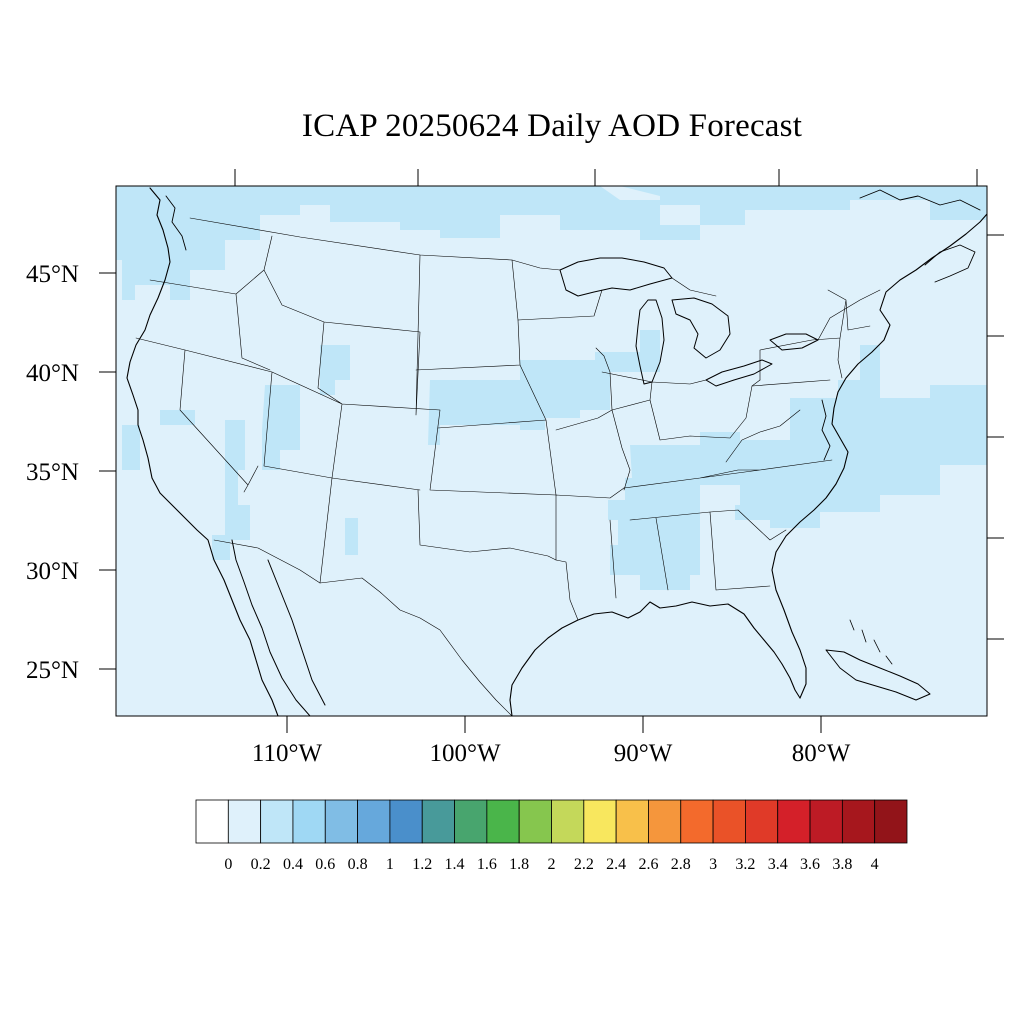 The image size is (1024, 1029). Describe the element at coordinates (390, 864) in the screenshot. I see `colorbar-label: 1` at that location.